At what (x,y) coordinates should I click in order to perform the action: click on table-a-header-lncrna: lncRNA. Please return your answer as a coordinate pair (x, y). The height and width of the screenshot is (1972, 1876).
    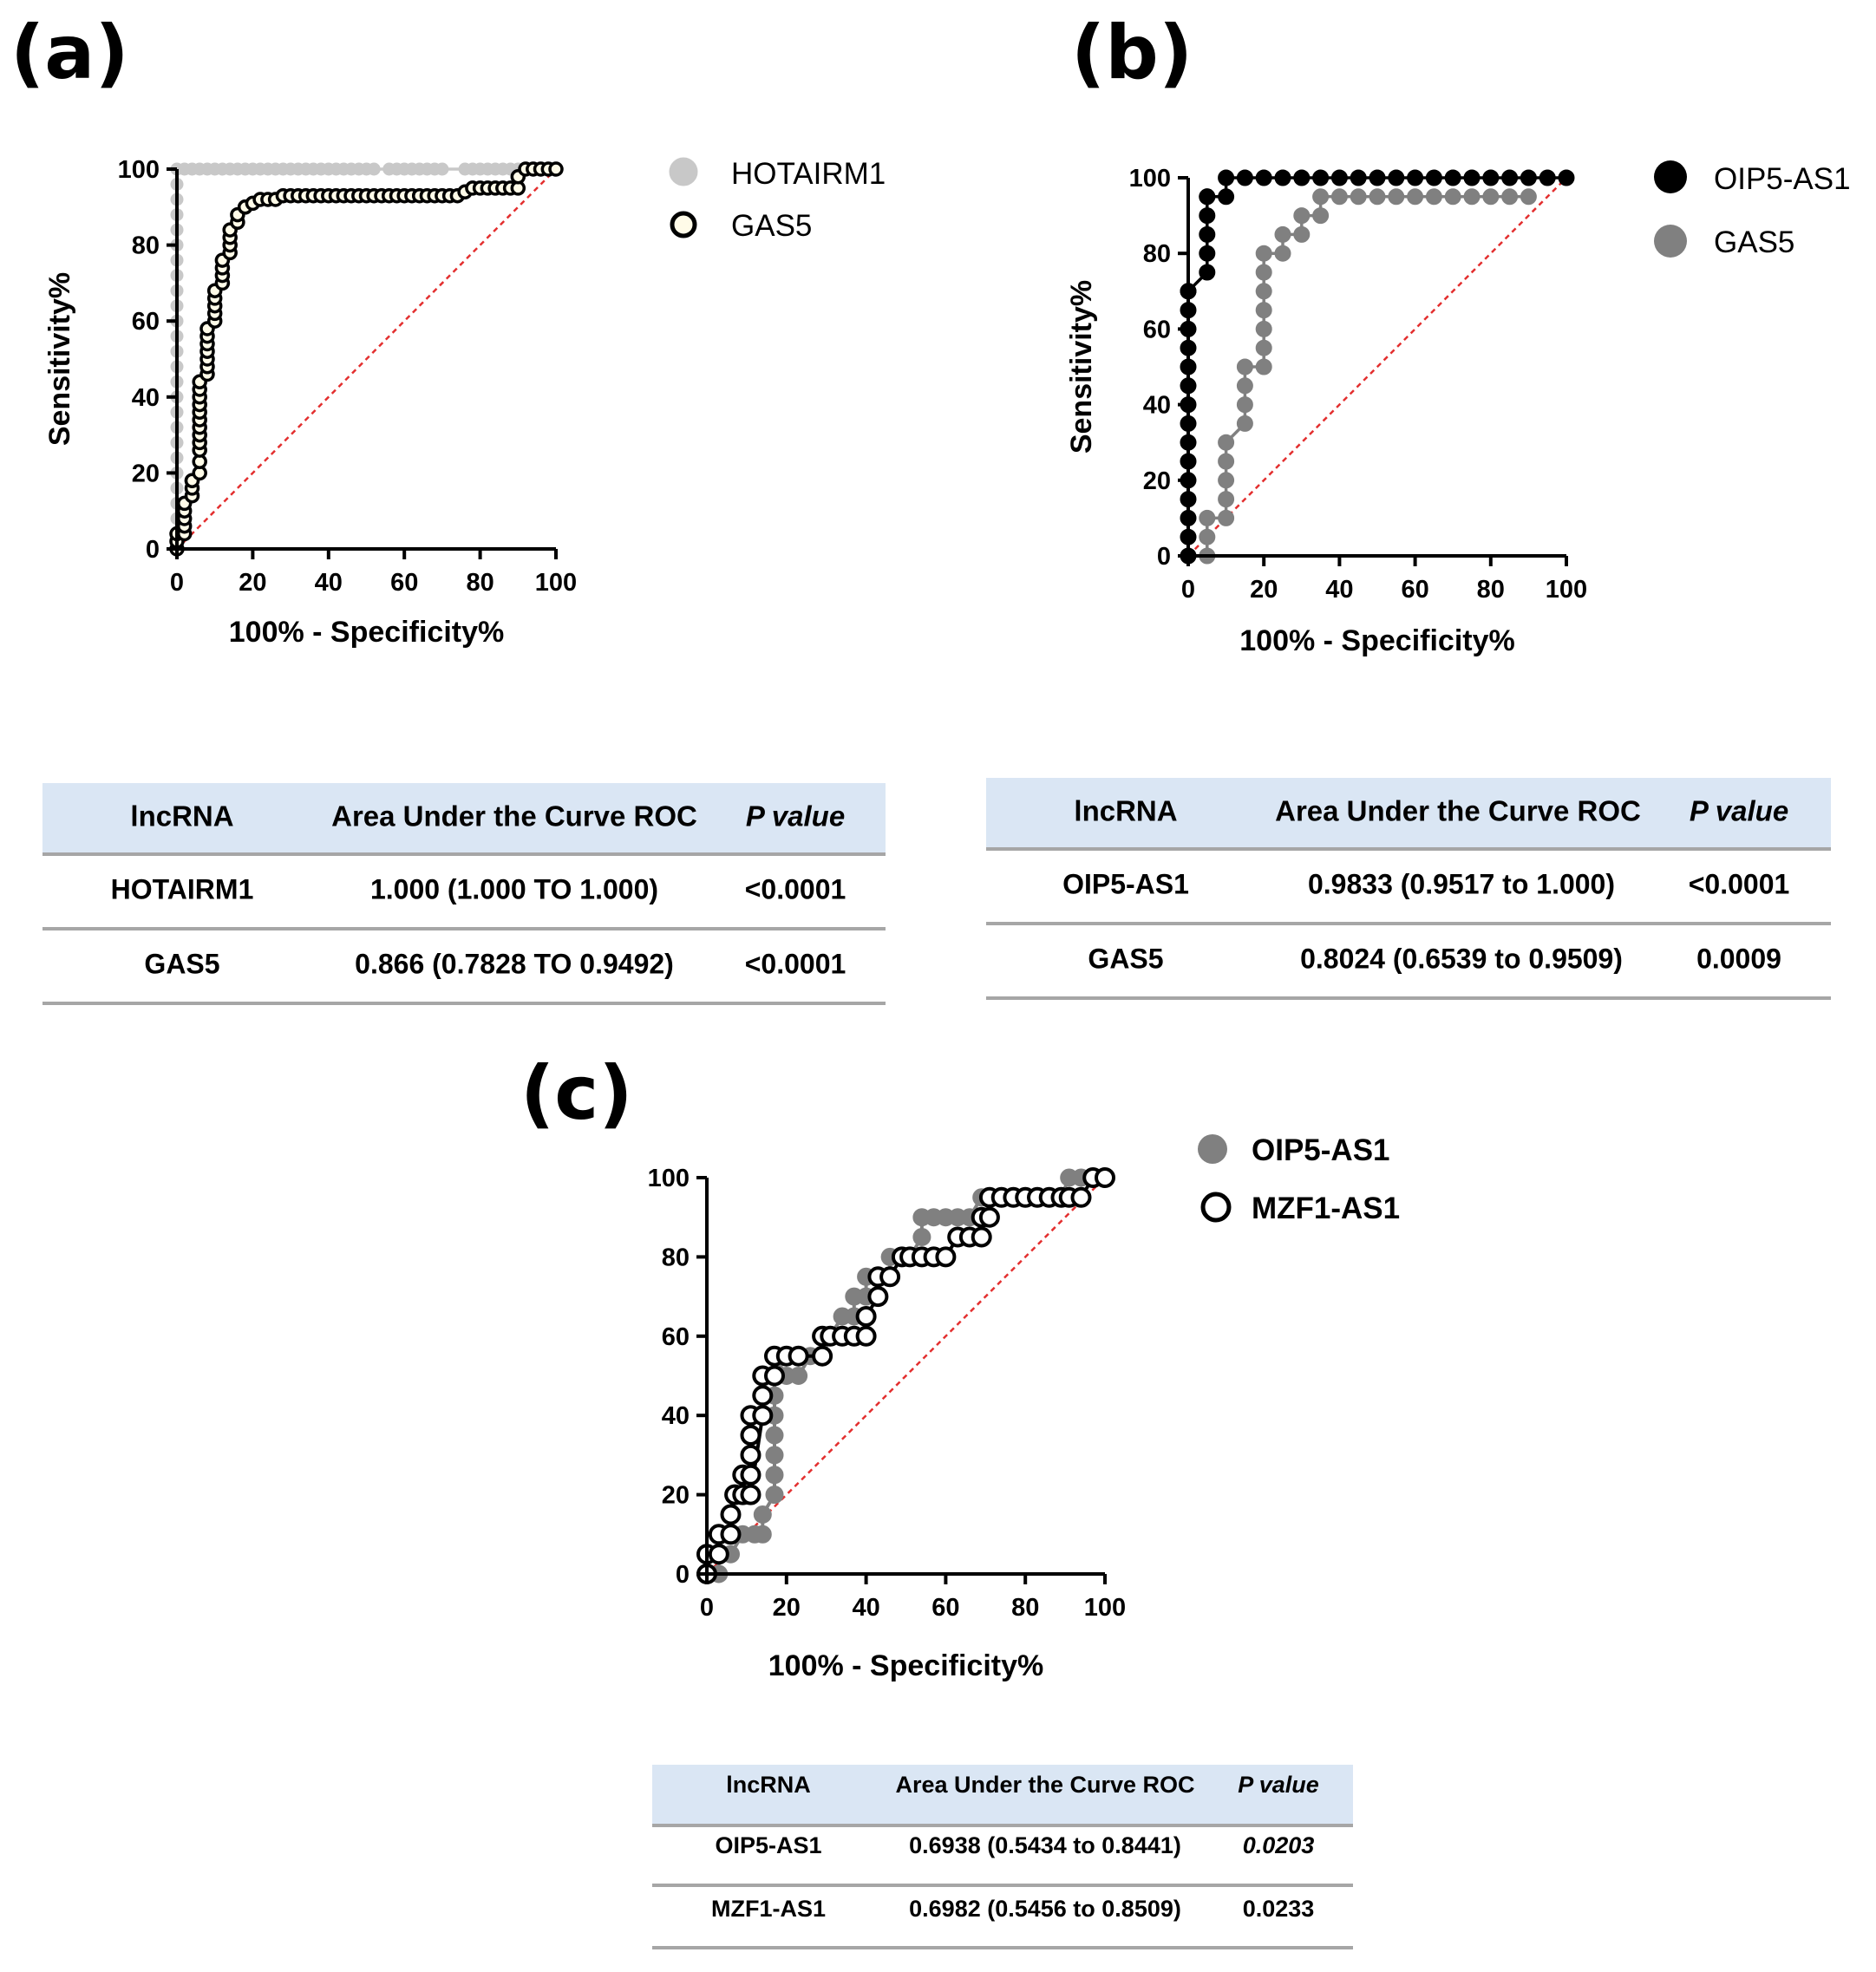
    Looking at the image, I should click on (182, 816).